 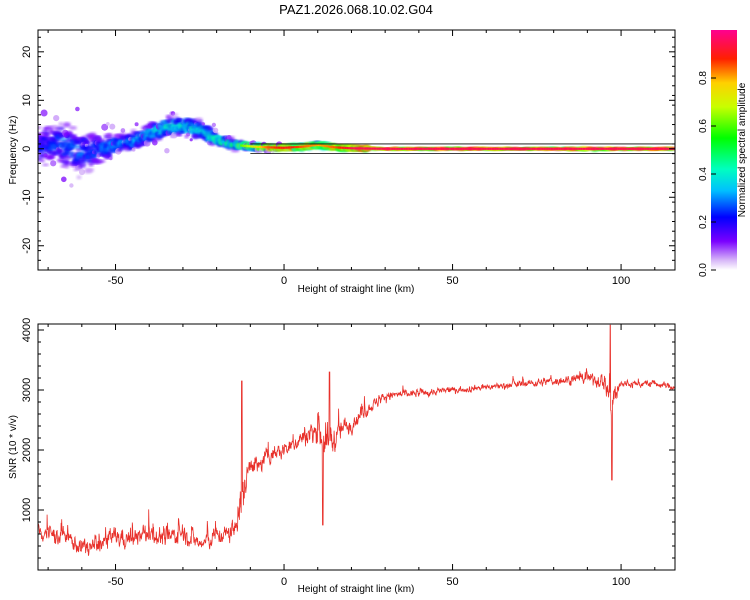 What do you see at coordinates (27, 52) in the screenshot?
I see `y-tick-label: 20` at bounding box center [27, 52].